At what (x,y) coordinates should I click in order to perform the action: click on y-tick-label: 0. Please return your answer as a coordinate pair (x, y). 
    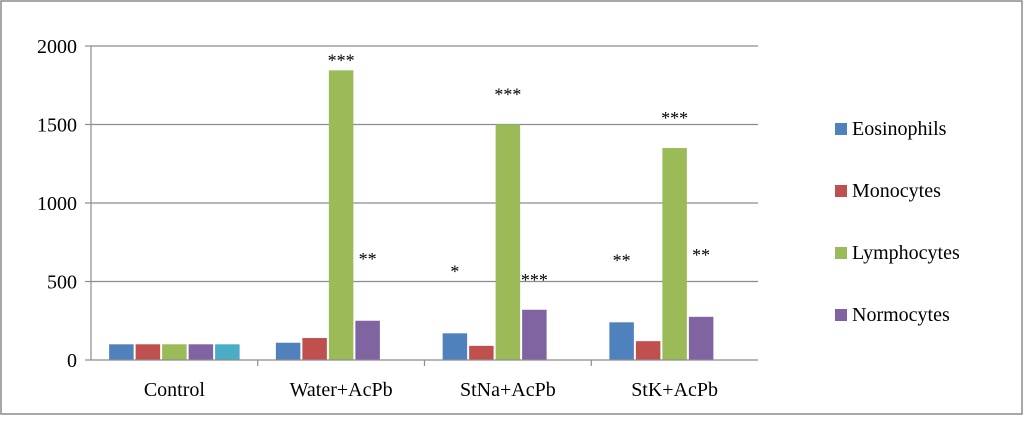
    Looking at the image, I should click on (72, 361).